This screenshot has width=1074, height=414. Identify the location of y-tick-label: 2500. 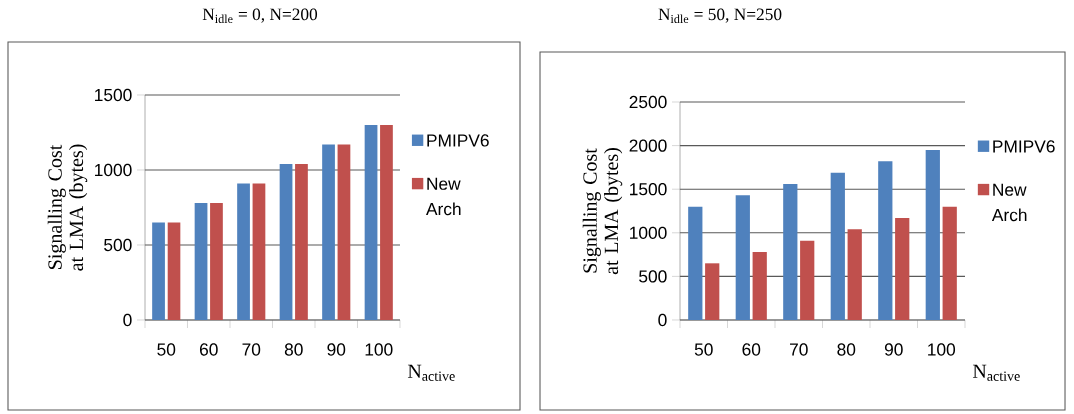
(648, 102).